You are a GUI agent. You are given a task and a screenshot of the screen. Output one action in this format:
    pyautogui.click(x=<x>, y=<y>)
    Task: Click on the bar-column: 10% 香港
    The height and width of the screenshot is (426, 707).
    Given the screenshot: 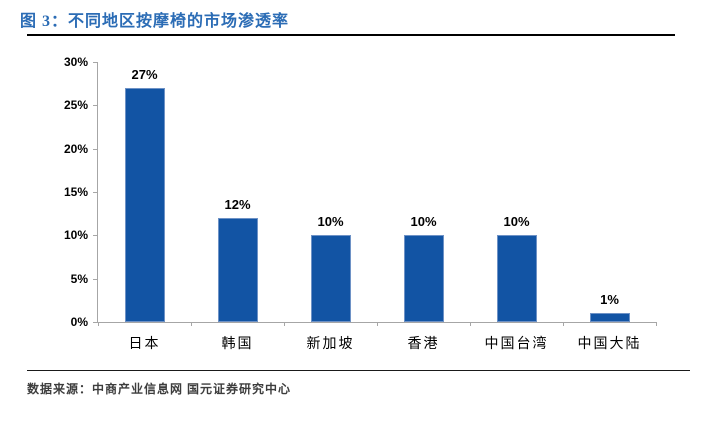 What is the action you would take?
    pyautogui.click(x=423, y=207)
    